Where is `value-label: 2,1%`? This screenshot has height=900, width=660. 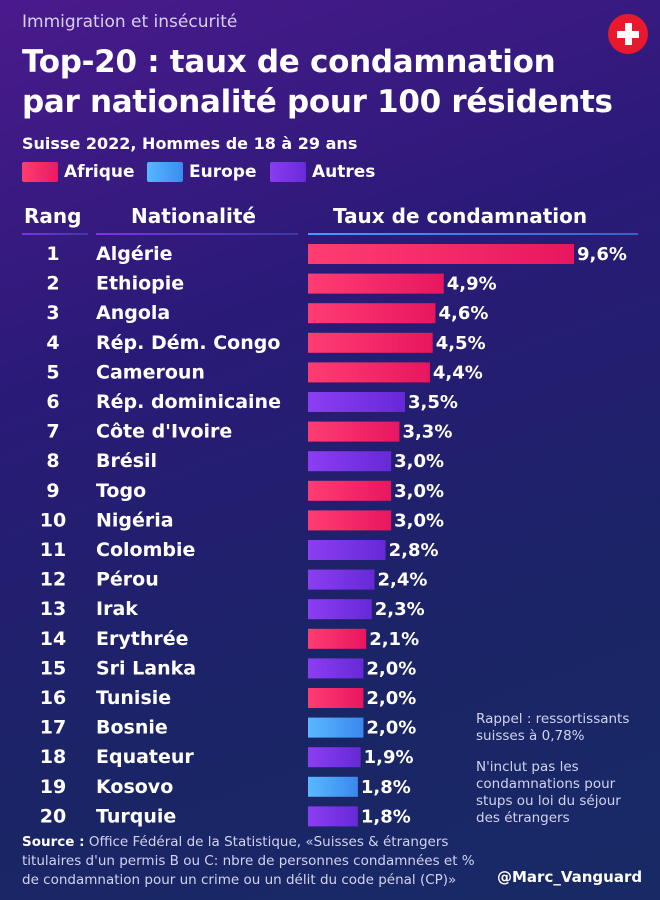
value-label: 2,1% is located at coordinates (394, 639).